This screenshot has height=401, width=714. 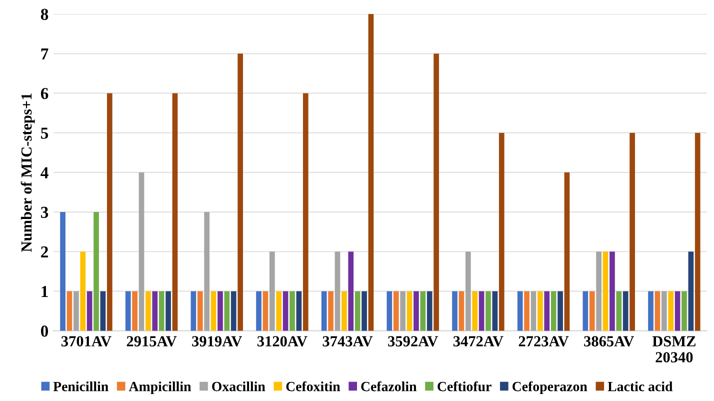 What do you see at coordinates (465, 386) in the screenshot?
I see `legend-label: Ceftiofur` at bounding box center [465, 386].